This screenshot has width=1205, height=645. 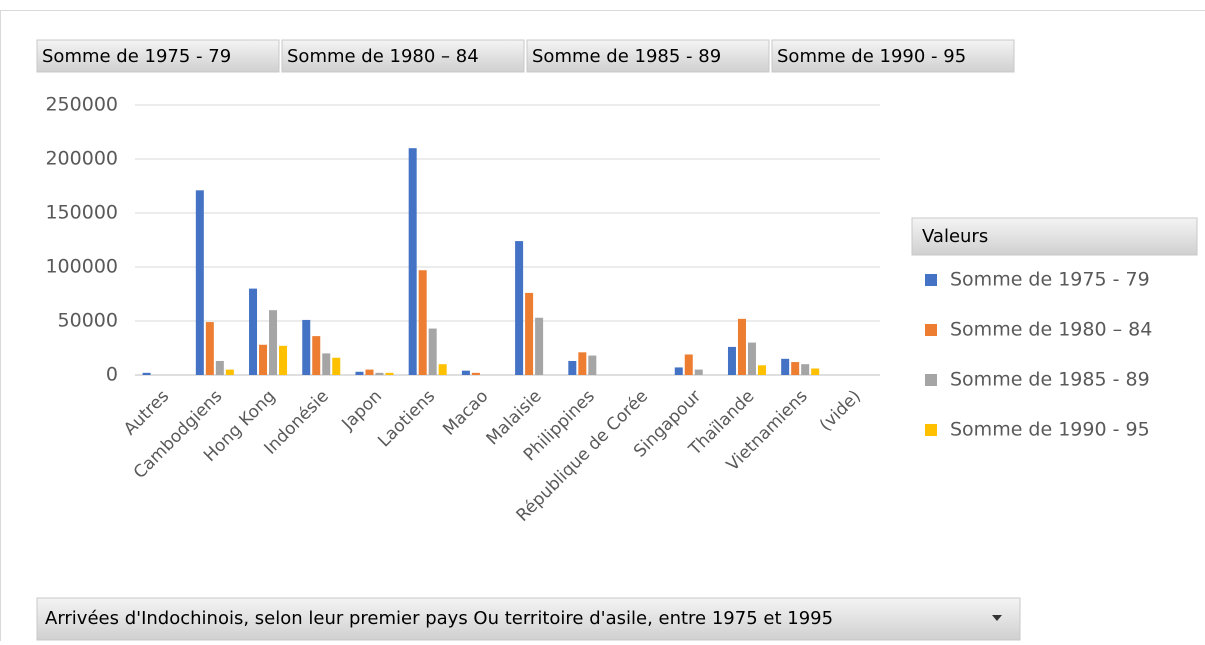 What do you see at coordinates (81, 213) in the screenshot?
I see `y-tick-label: 150000` at bounding box center [81, 213].